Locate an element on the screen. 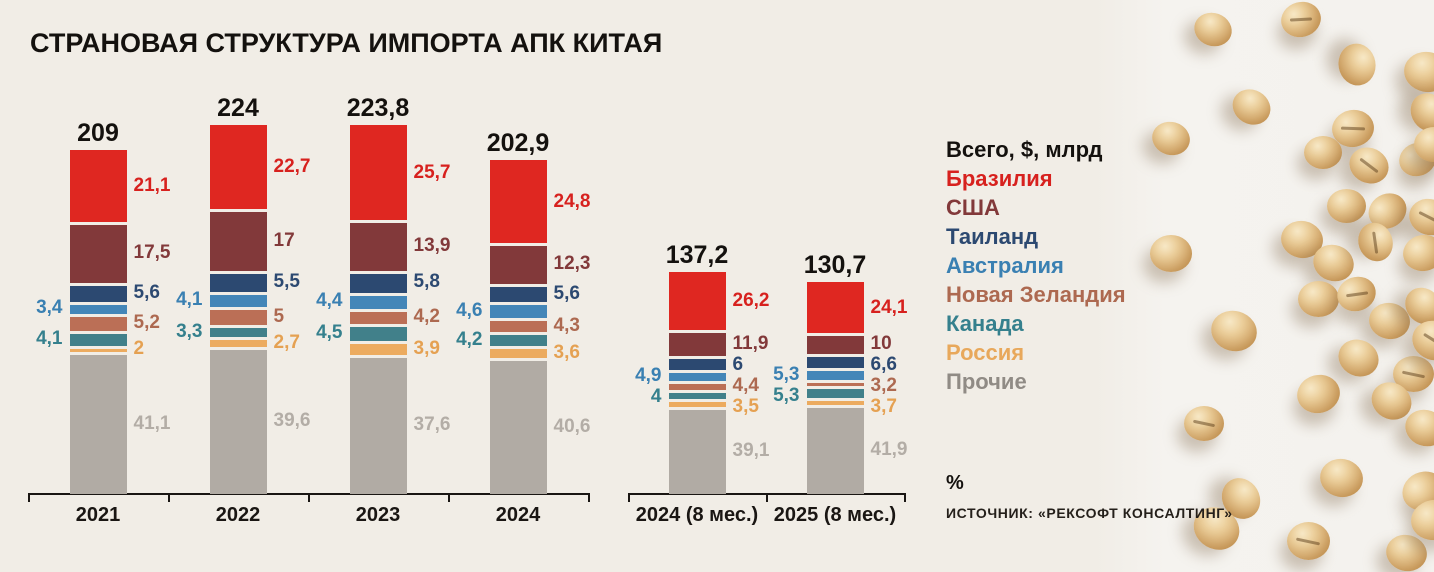  bar-2024 (8 мес.): 137,2 4,9 4 26,2 11,9 6 4,4 3,5 39,1 is located at coordinates (702, 367).